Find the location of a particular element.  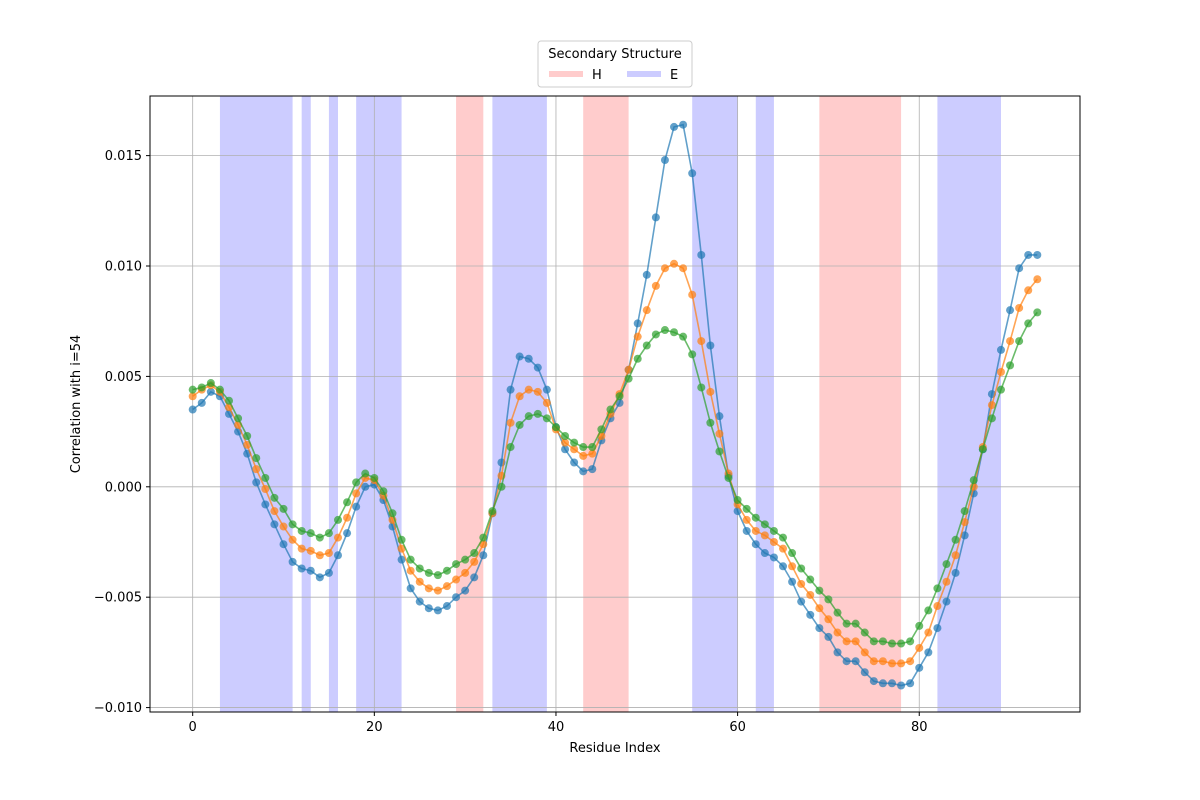

legend-swatch-h is located at coordinates (566, 74).